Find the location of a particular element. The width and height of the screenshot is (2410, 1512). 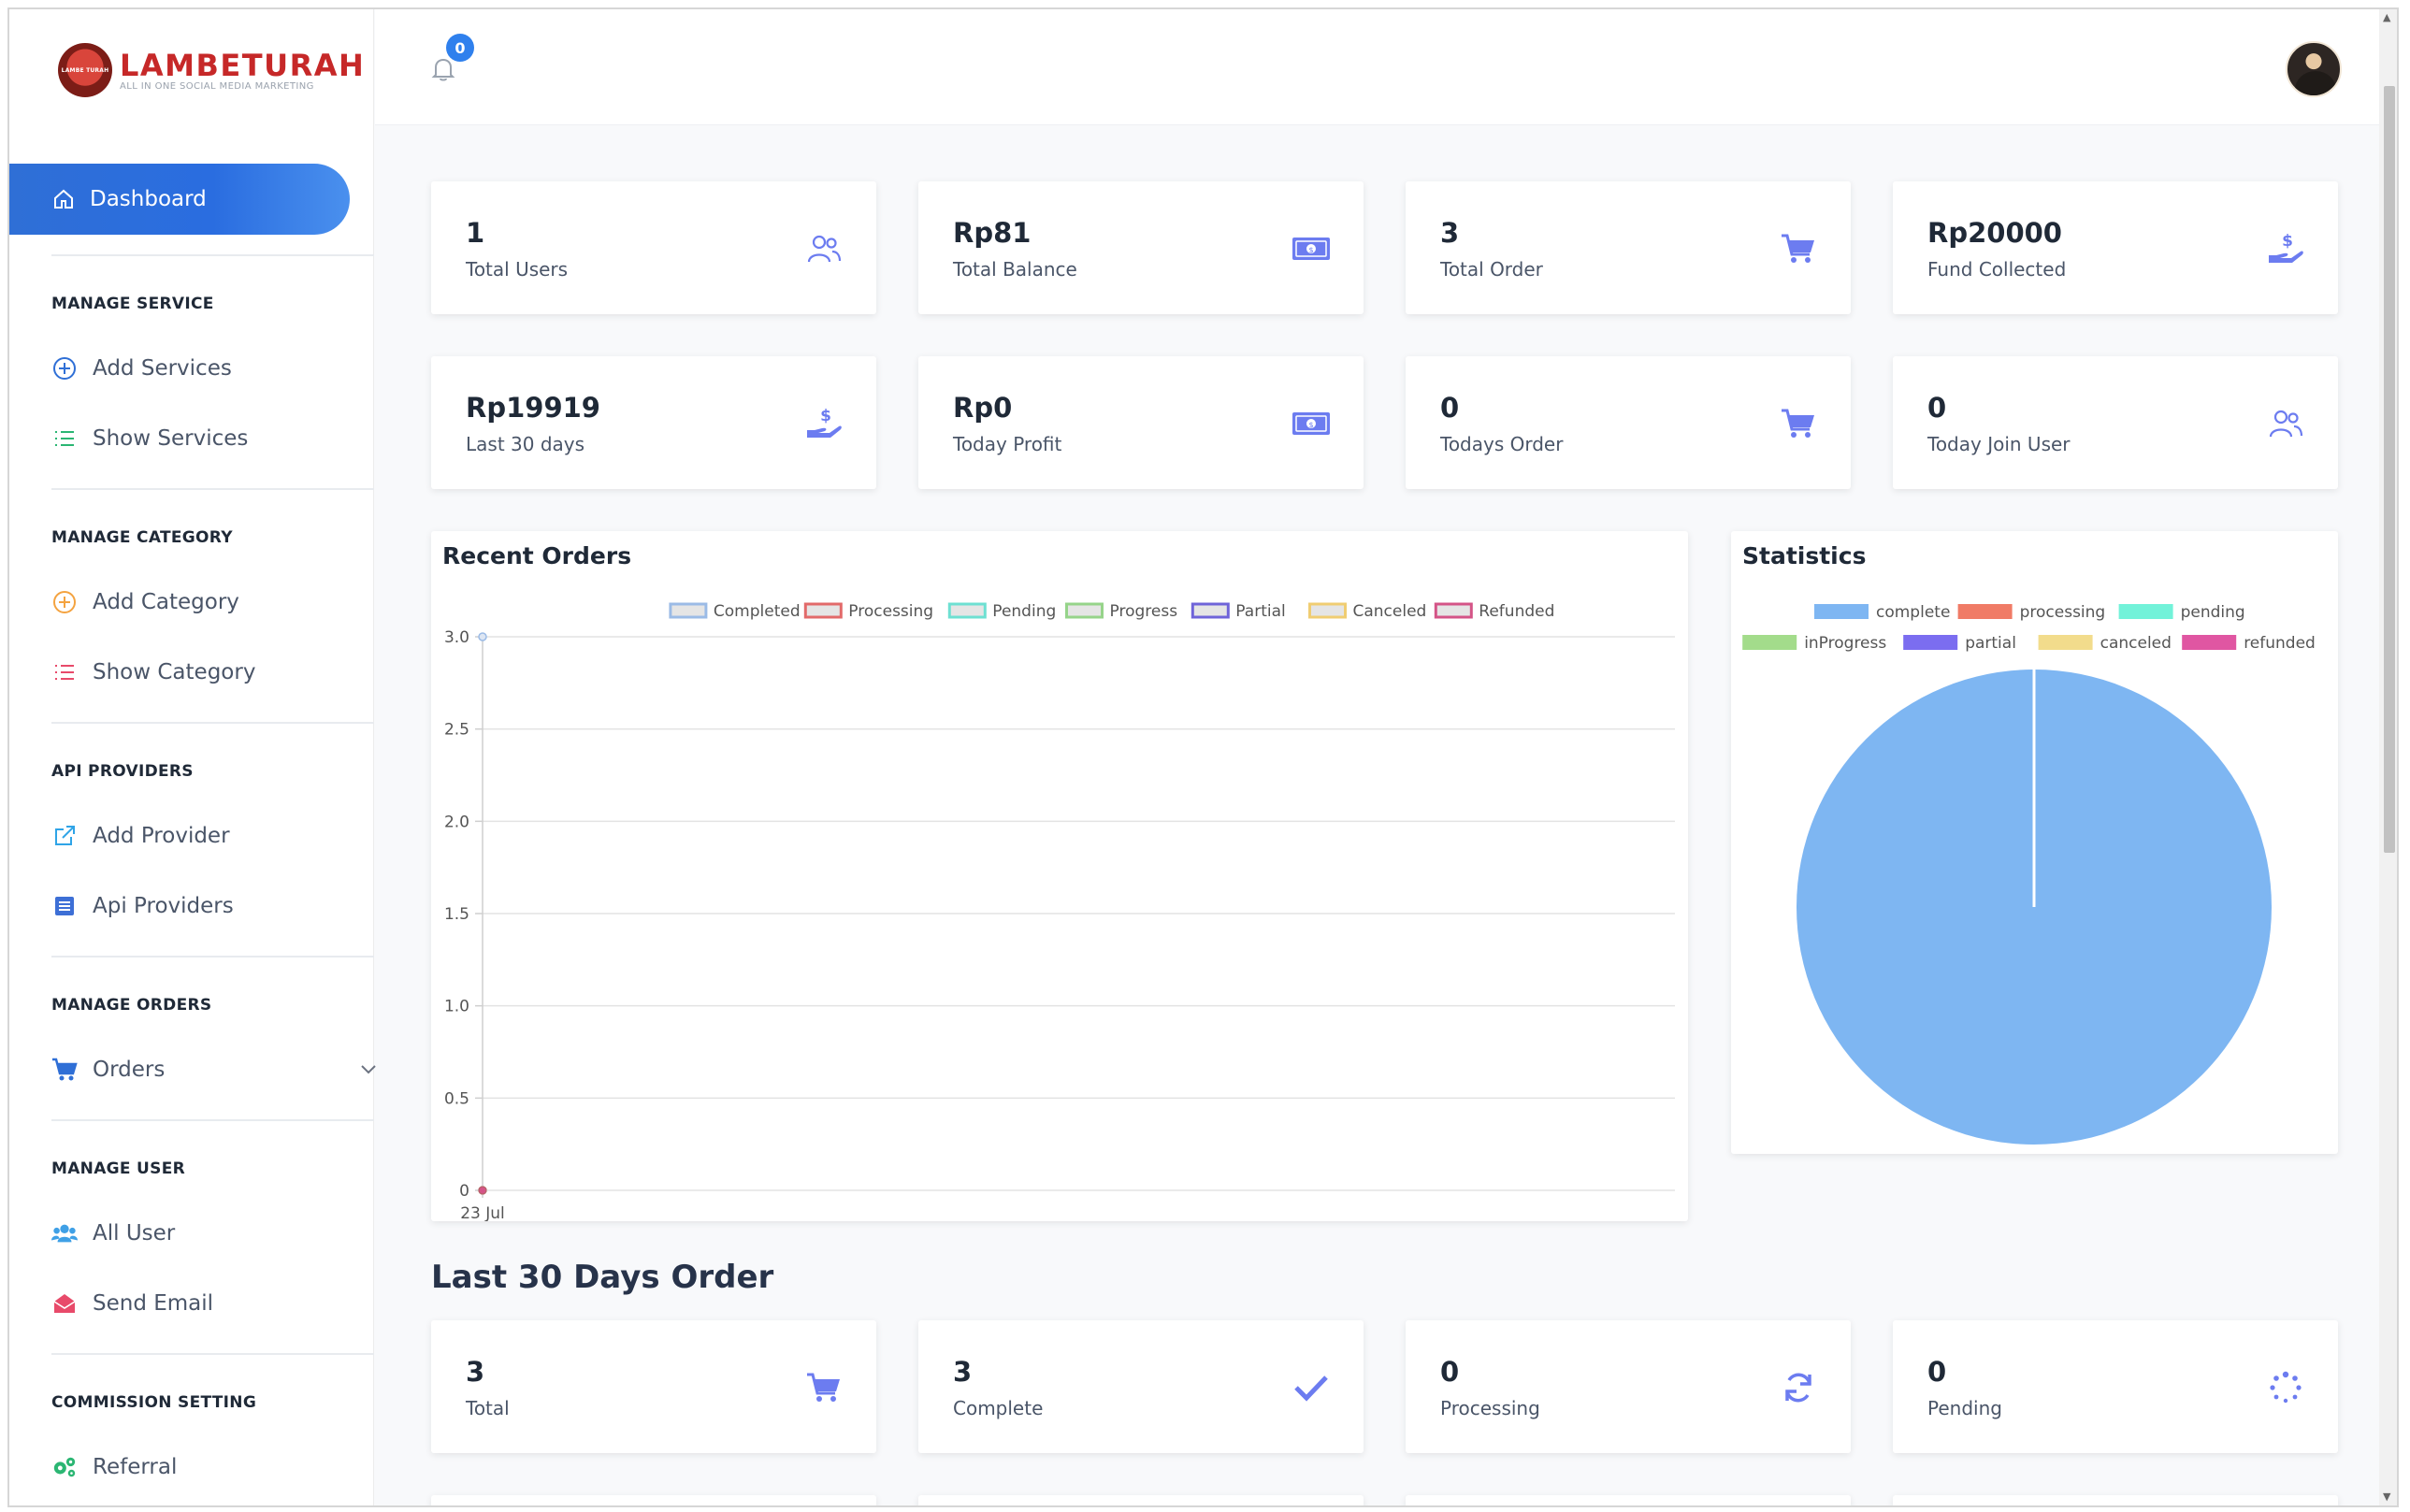

scrollbar-thumb is located at coordinates (2389, 469).